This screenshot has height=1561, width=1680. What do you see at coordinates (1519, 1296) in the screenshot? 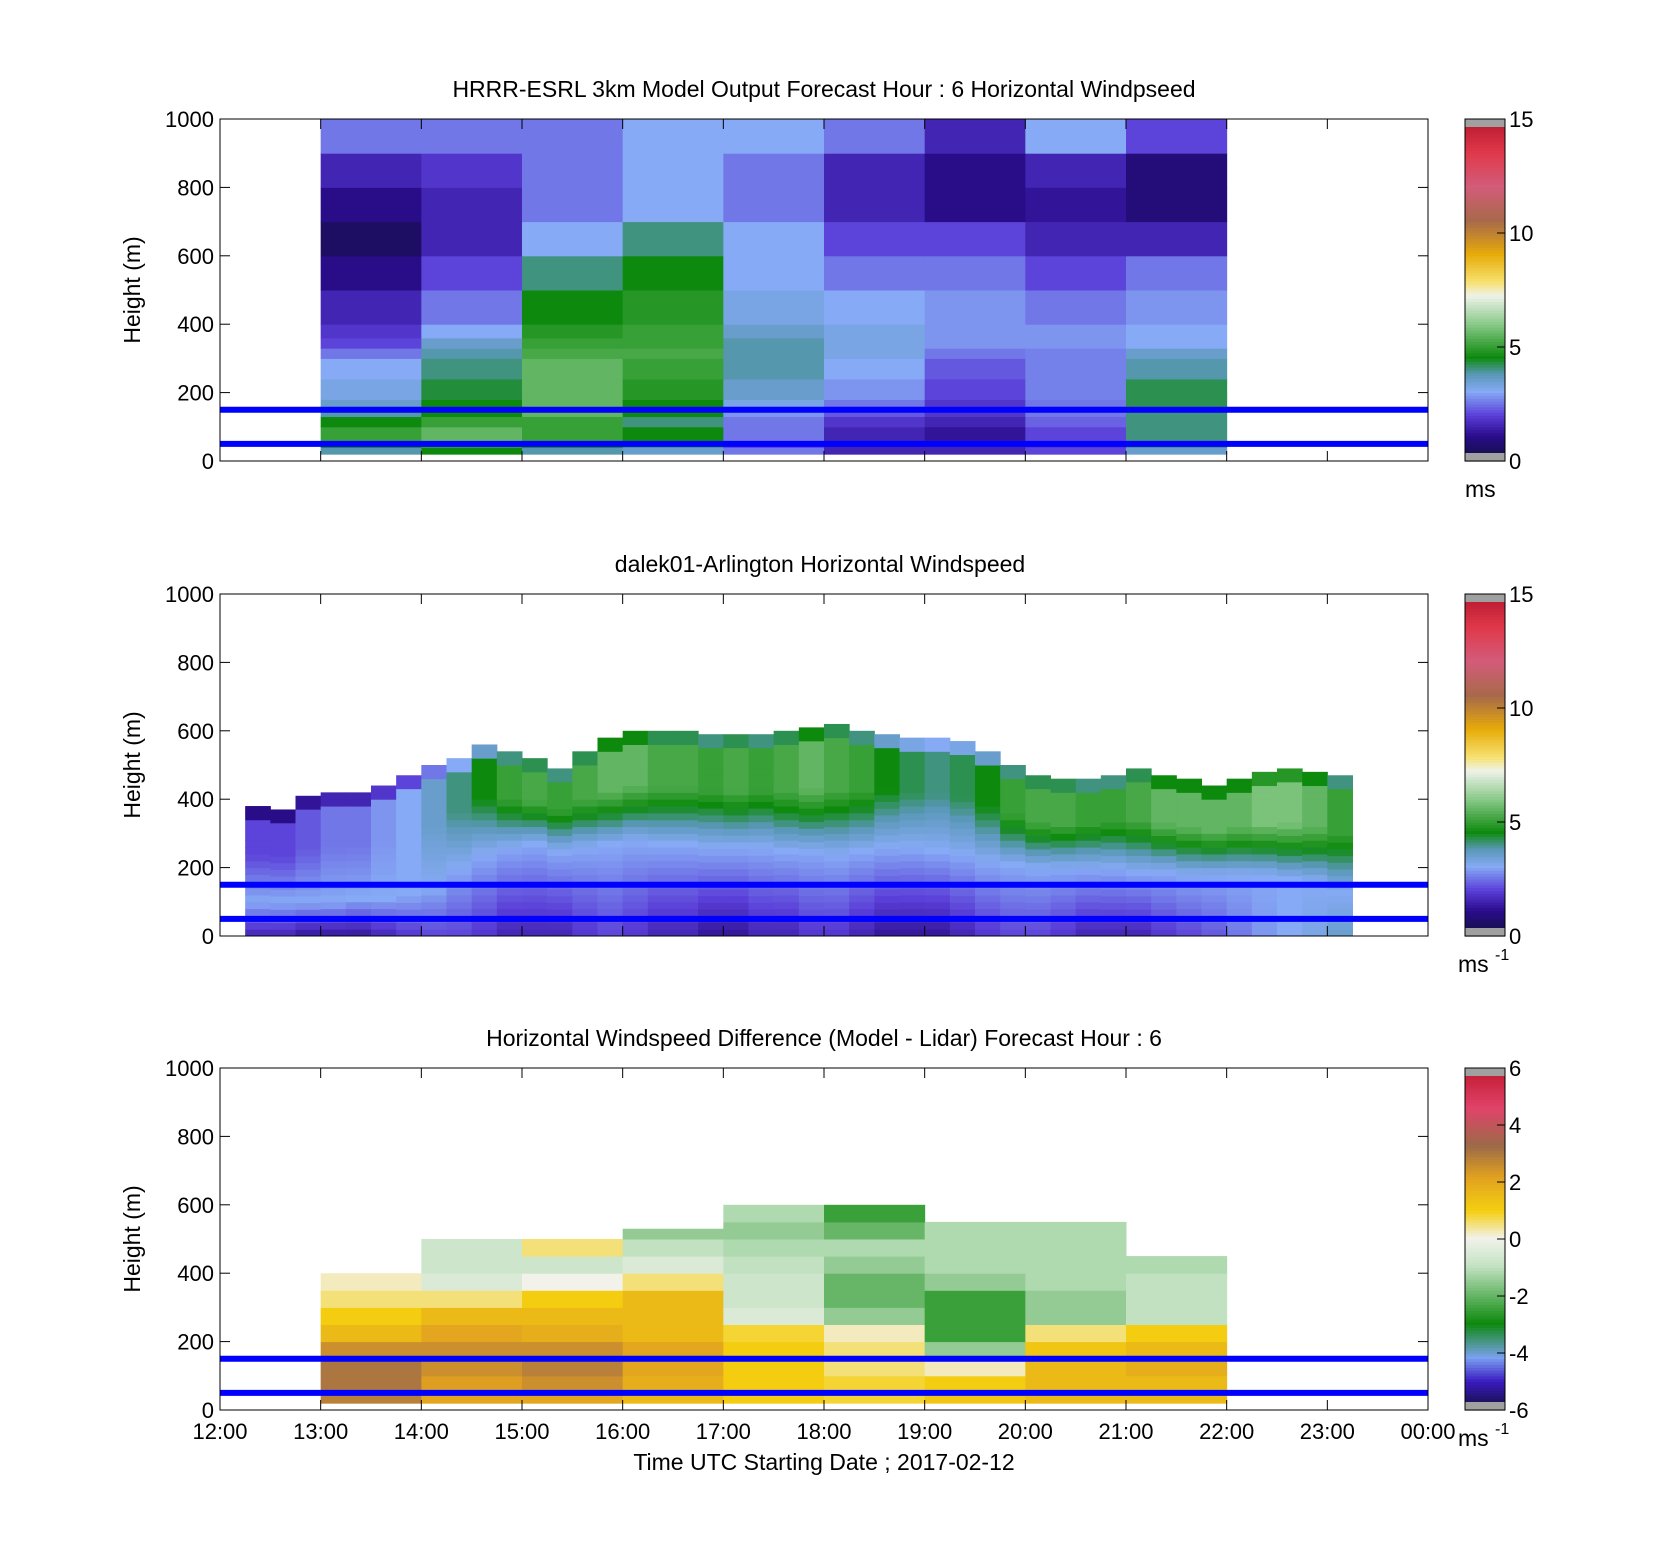
I see `colorbar-tick-label: -2` at bounding box center [1519, 1296].